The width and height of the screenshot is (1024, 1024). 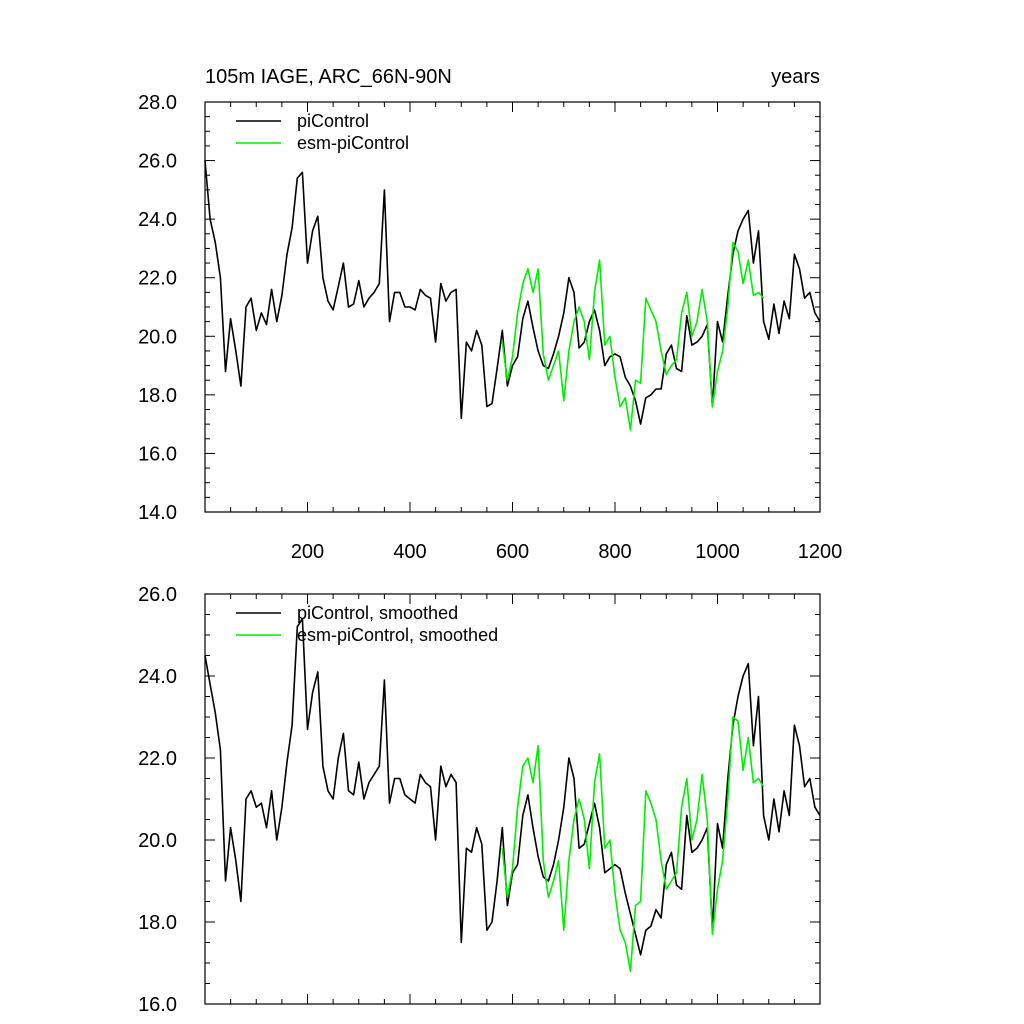 What do you see at coordinates (820, 552) in the screenshot?
I see `x-tick-label: 1200` at bounding box center [820, 552].